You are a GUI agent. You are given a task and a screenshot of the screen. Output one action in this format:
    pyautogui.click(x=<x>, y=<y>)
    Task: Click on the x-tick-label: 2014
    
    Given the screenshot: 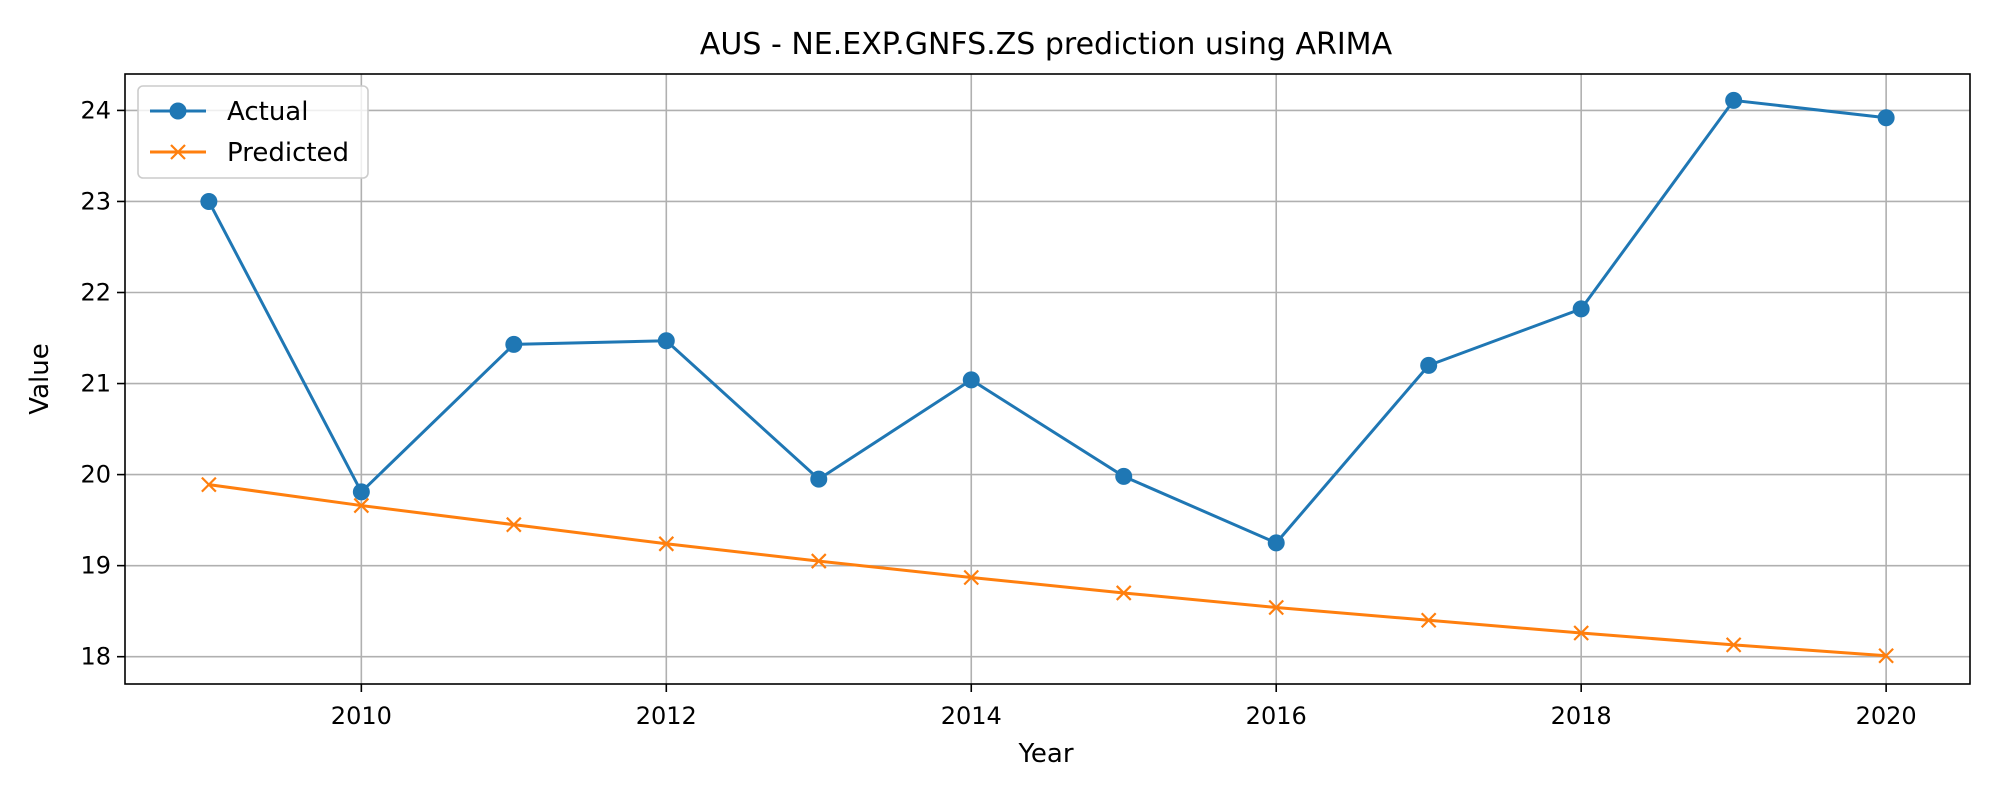 What is the action you would take?
    pyautogui.click(x=971, y=716)
    